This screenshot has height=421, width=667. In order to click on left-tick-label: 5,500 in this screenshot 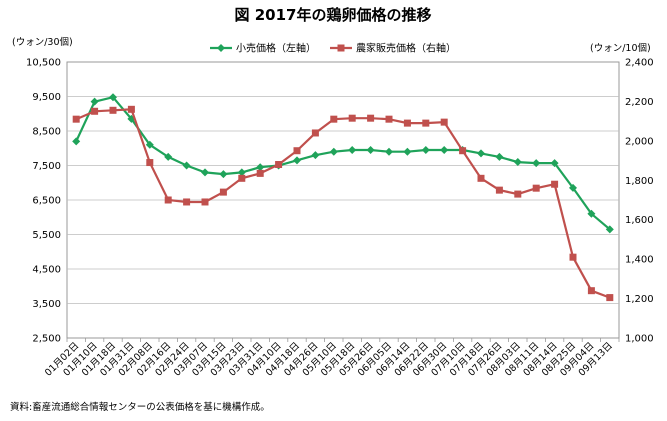, I will do `click(46, 235)`.